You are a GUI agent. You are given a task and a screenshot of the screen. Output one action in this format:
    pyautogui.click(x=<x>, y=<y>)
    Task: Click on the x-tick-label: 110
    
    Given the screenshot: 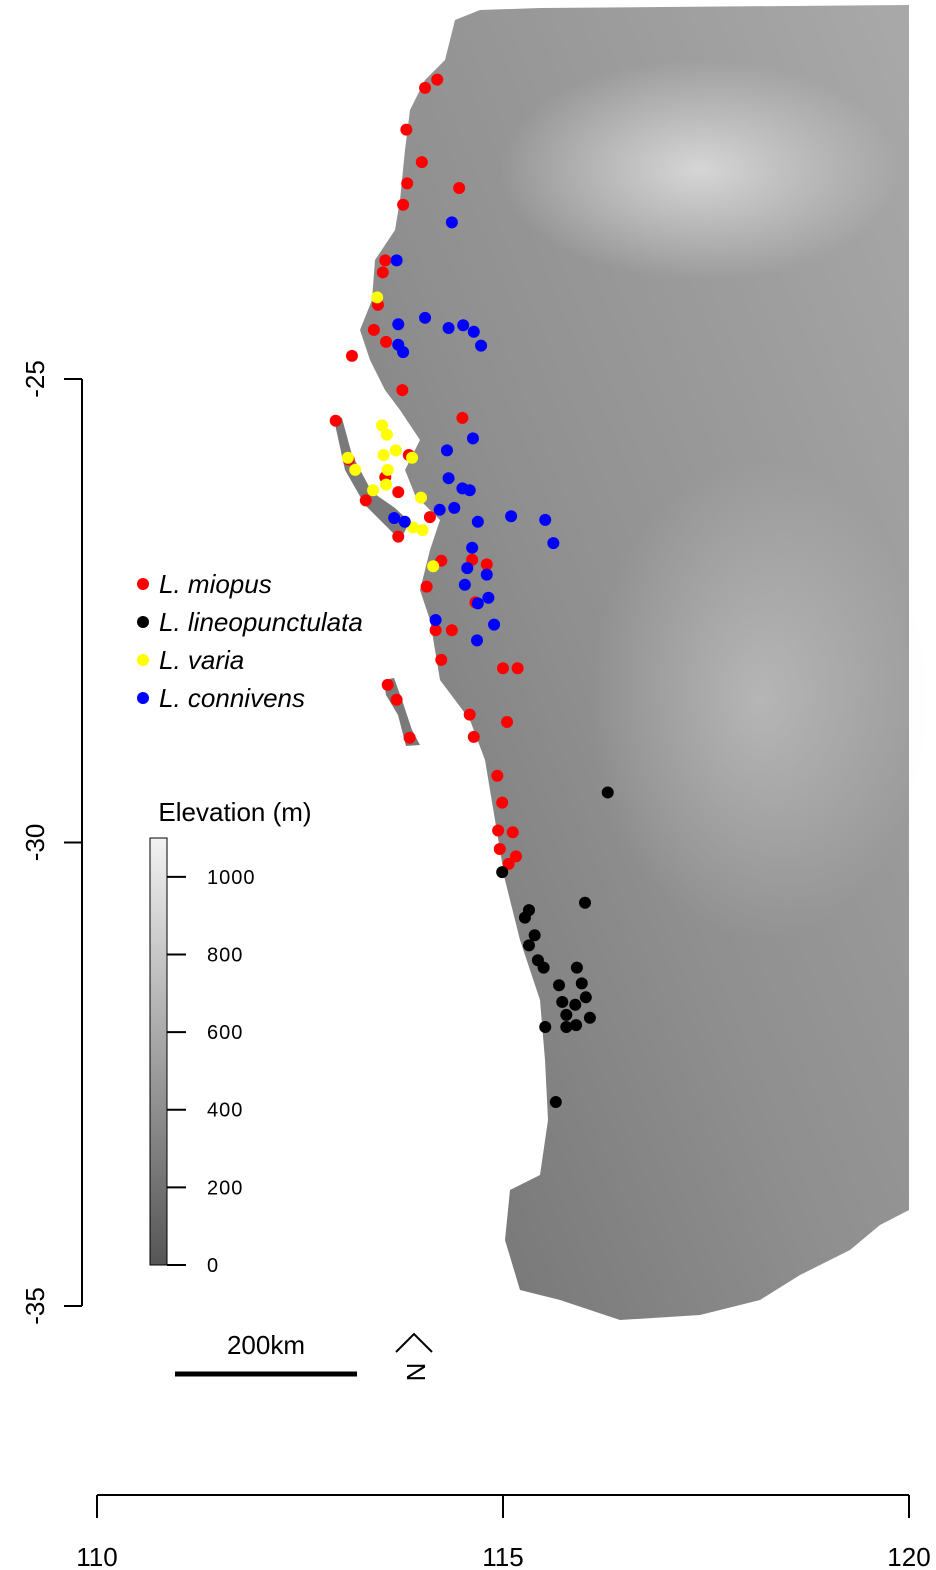 What is the action you would take?
    pyautogui.click(x=96, y=1556)
    